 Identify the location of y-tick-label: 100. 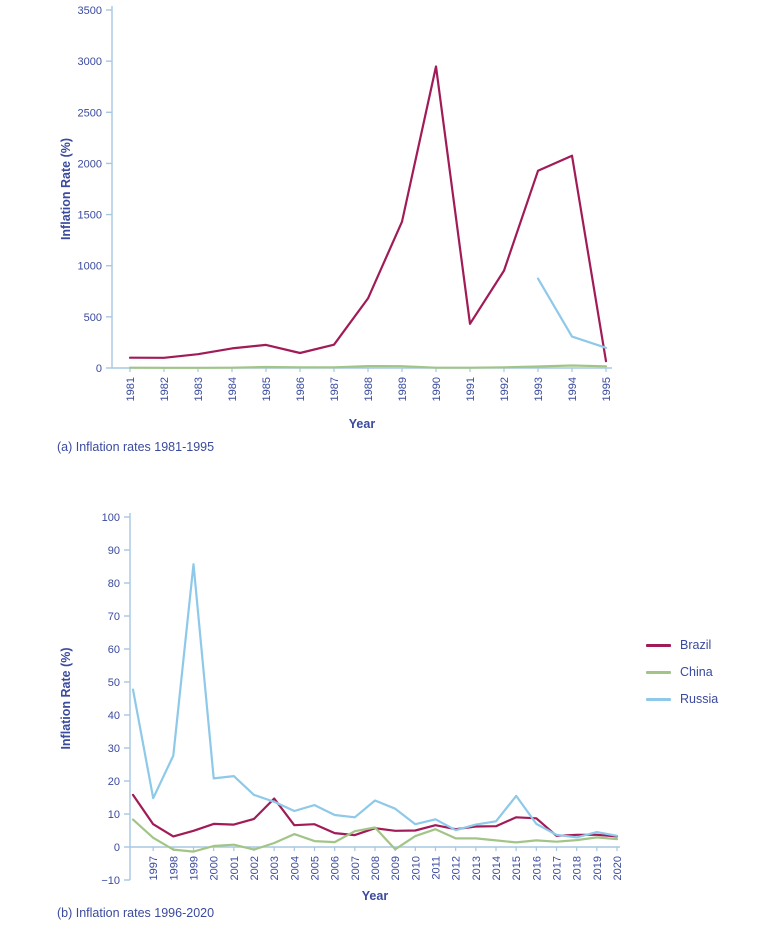
(111, 518).